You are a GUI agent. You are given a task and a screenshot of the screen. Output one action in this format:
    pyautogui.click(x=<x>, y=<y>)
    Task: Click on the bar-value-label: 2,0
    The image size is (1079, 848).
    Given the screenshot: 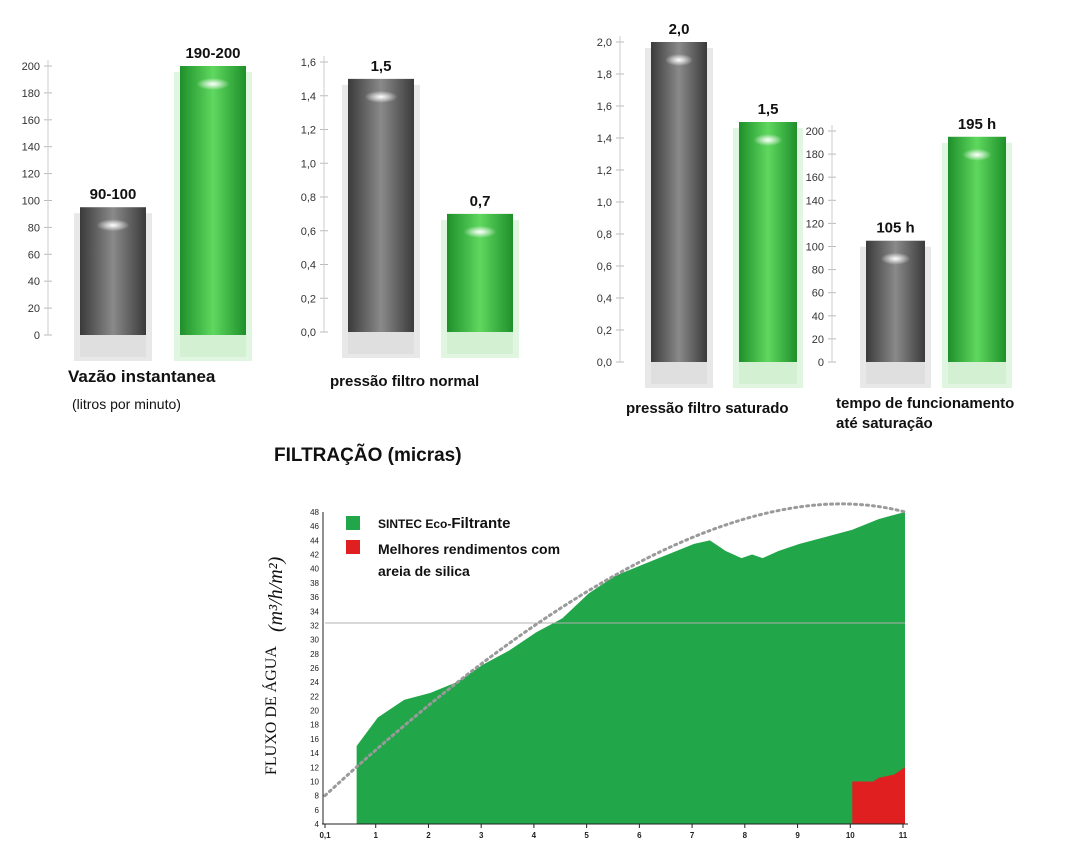 What is the action you would take?
    pyautogui.click(x=679, y=29)
    